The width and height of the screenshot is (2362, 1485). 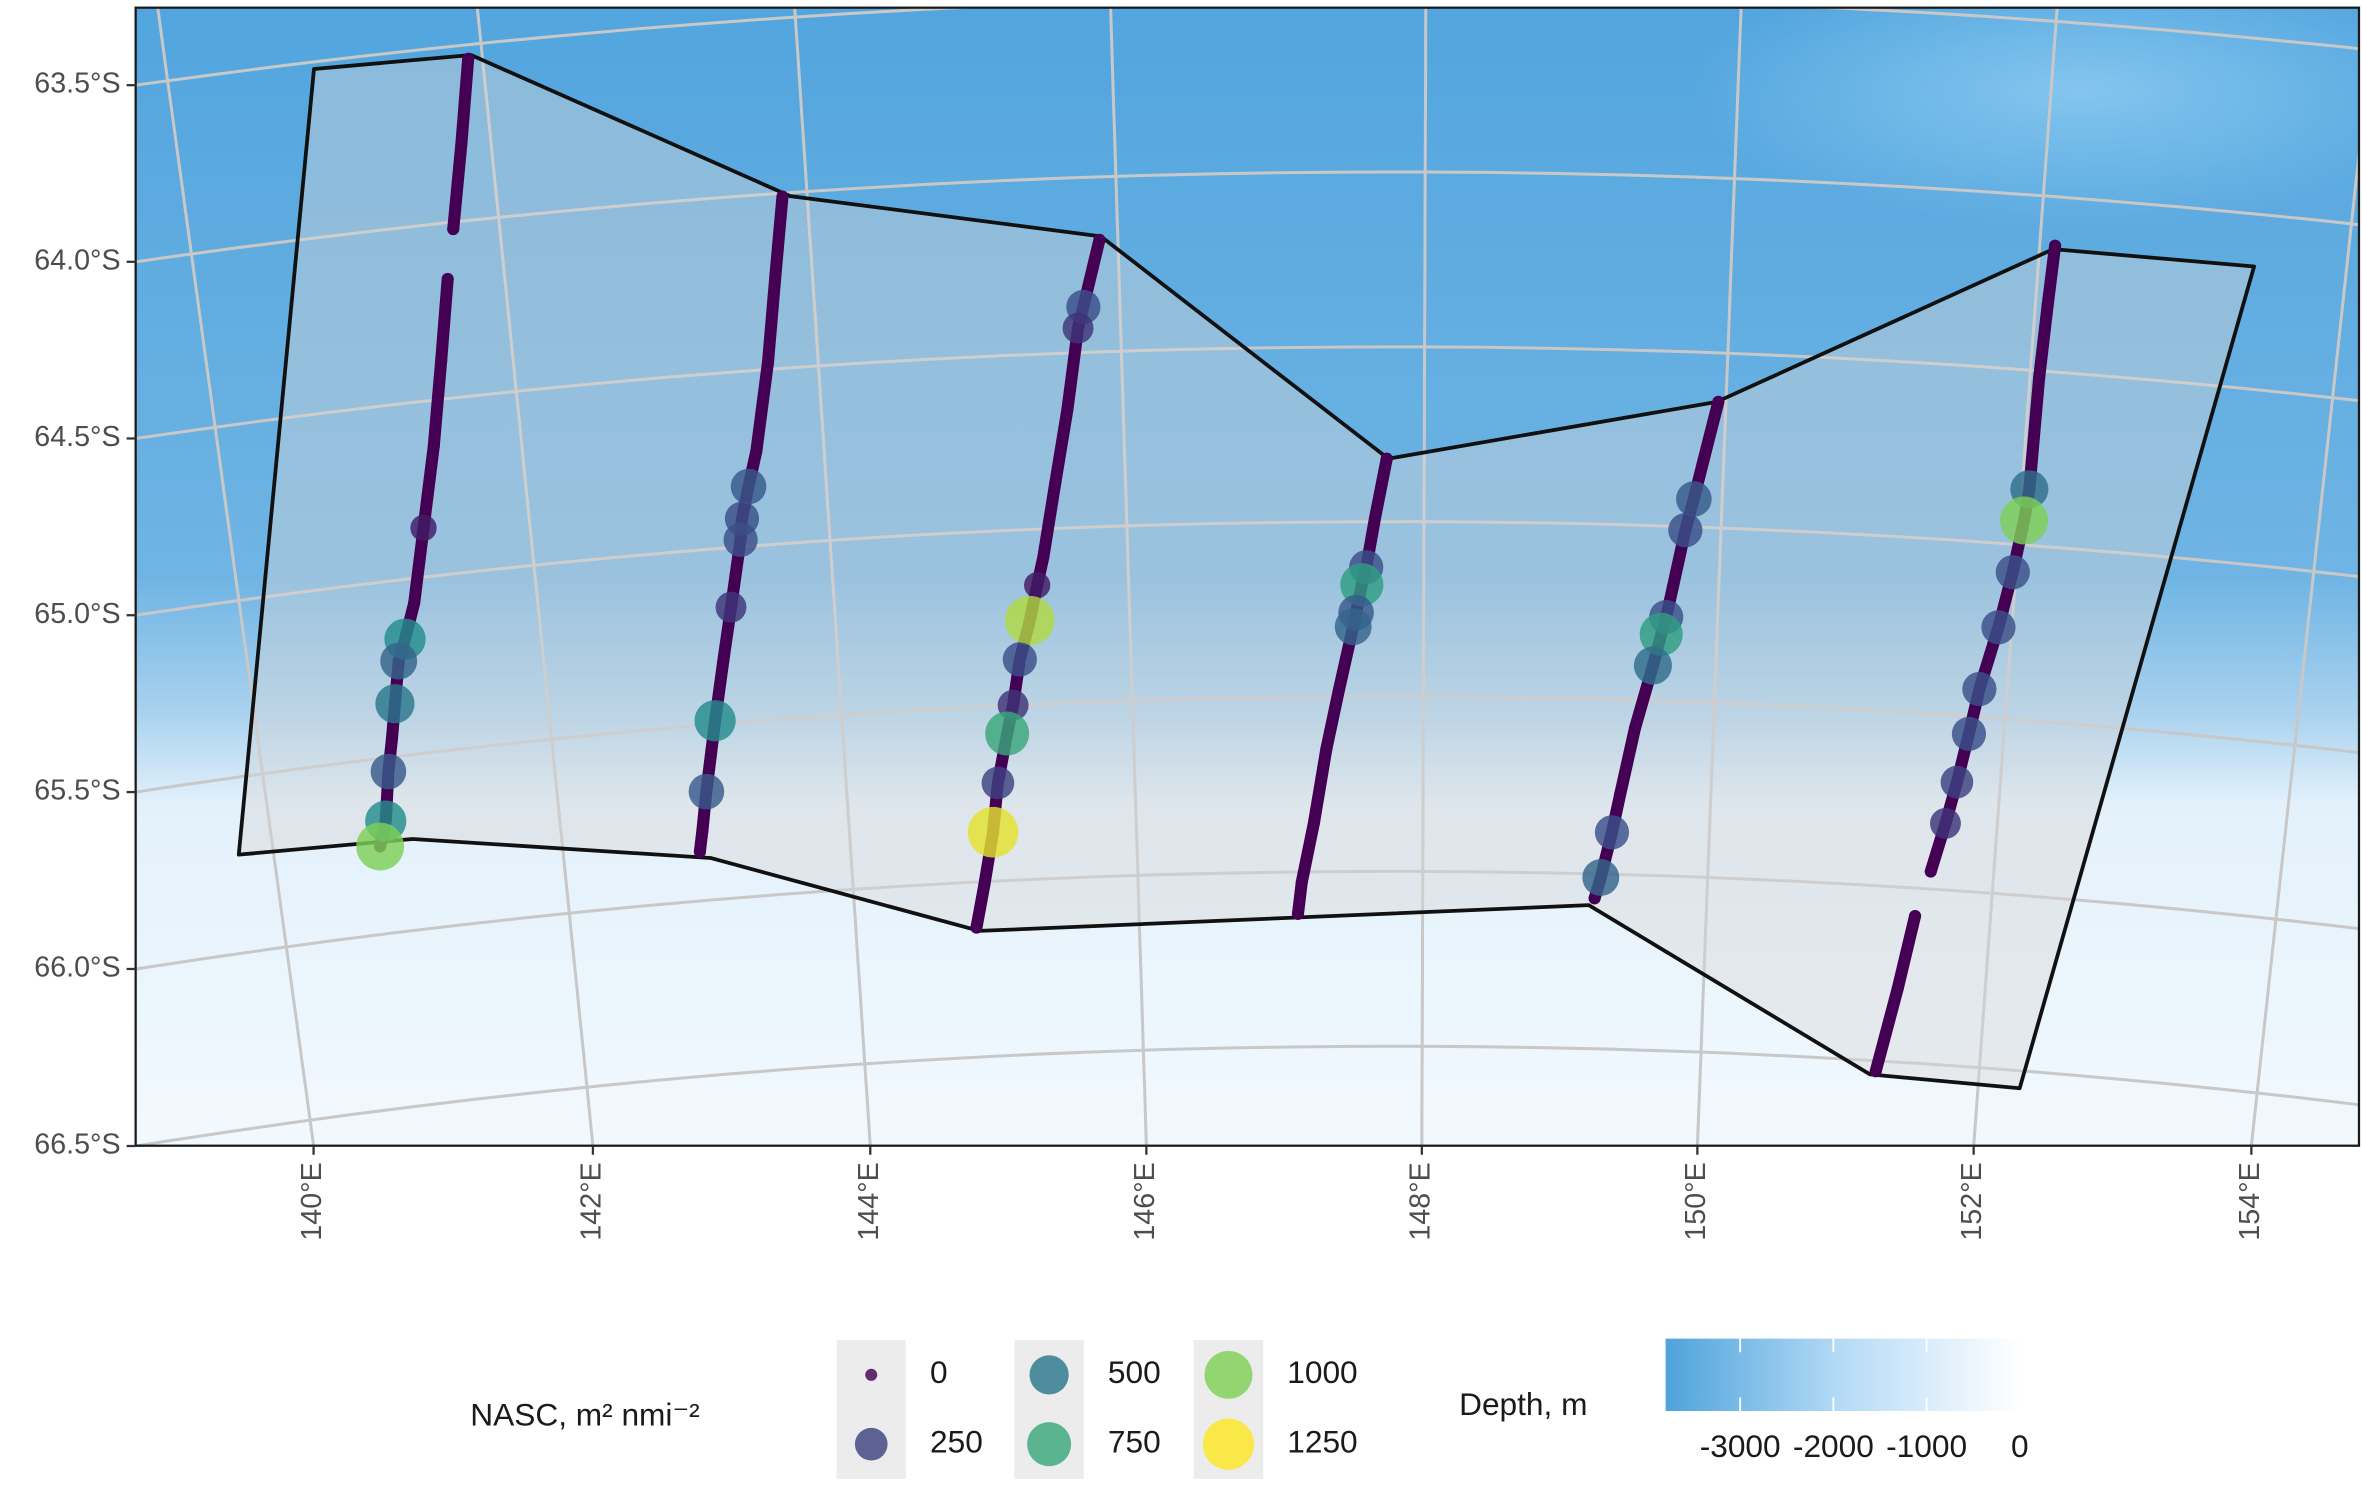 I want to click on legend-label: 250, so click(x=956, y=1442).